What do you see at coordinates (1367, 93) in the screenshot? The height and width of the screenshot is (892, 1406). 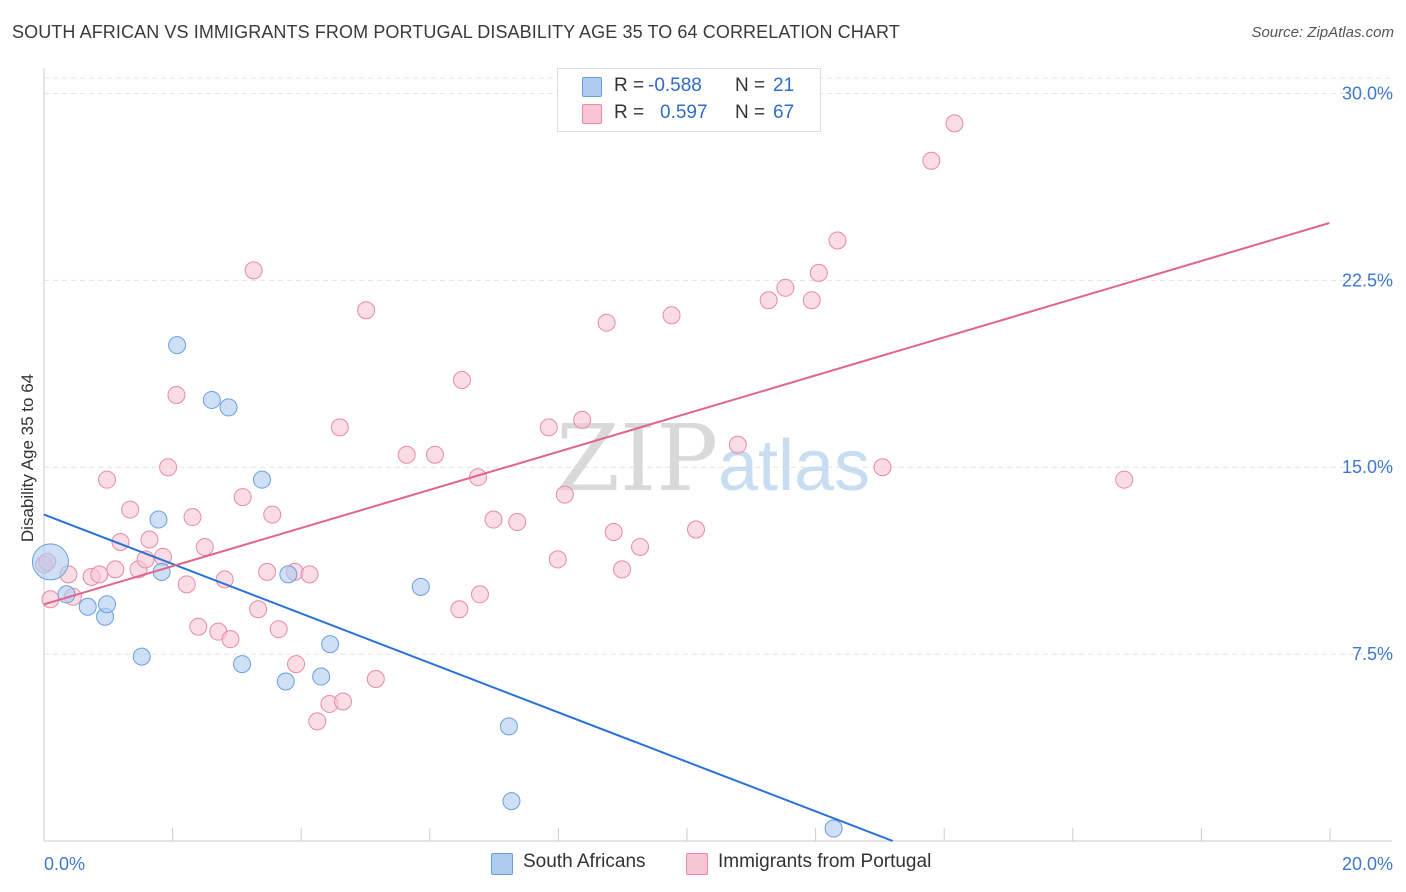 I see `y-tick-label: 30.0%` at bounding box center [1367, 93].